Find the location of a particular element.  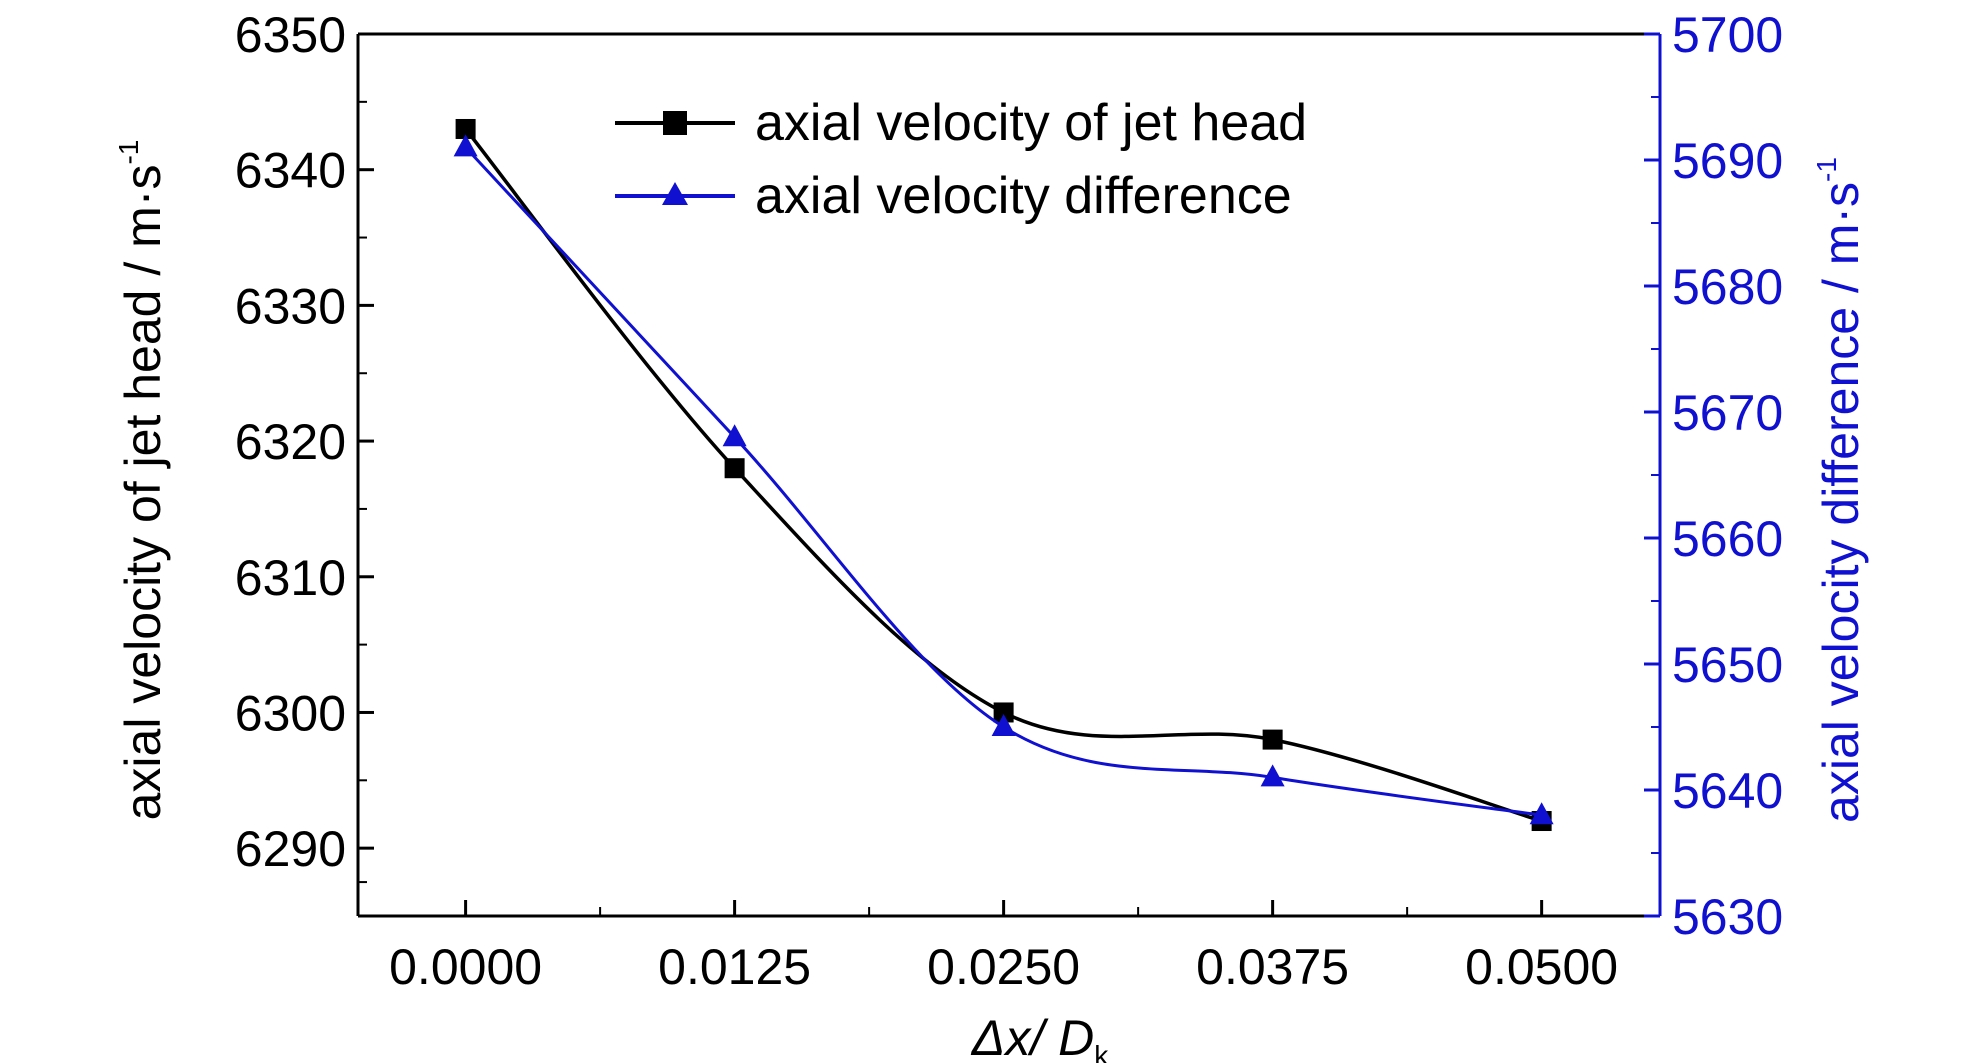

y-left-tick-label: 6310 is located at coordinates (290, 578).